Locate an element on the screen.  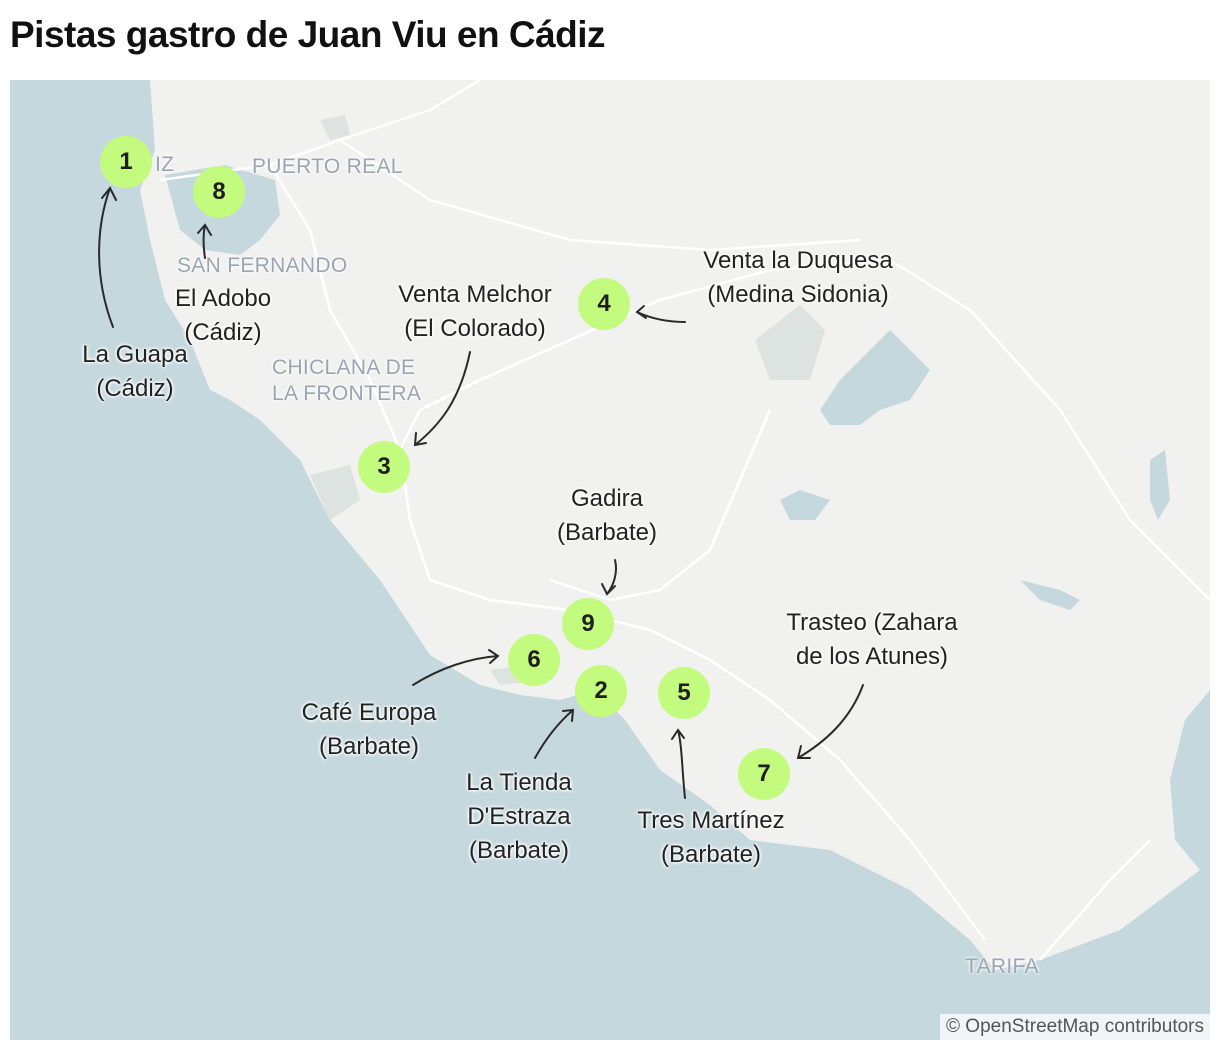
label-trasteo: Trasteo (Zahara de los Atunes) is located at coordinates (872, 639).